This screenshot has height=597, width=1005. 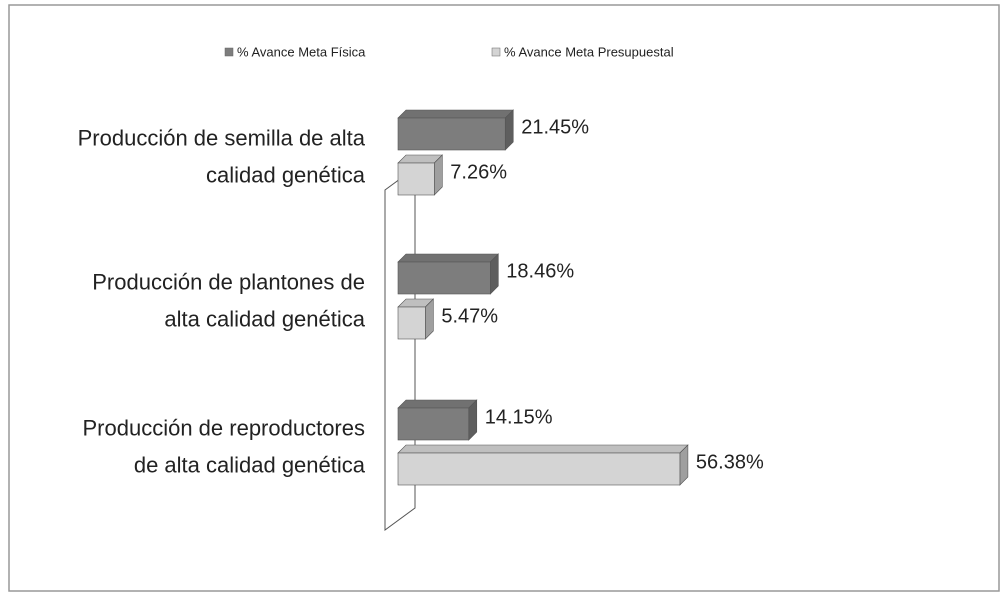 I want to click on value-label: 14.15%, so click(x=519, y=417).